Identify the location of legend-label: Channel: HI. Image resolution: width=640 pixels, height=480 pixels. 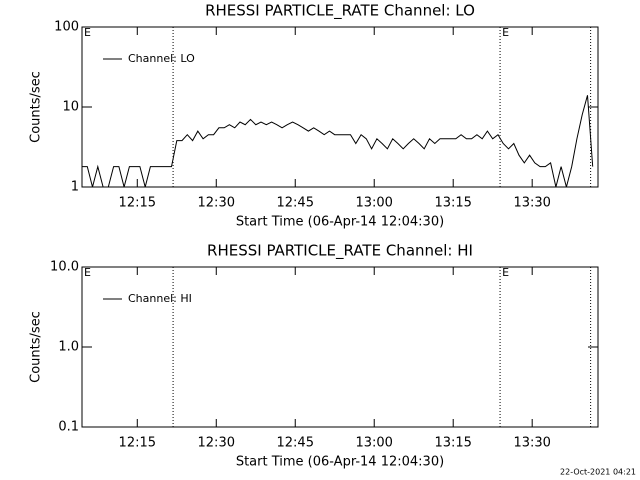
(160, 298).